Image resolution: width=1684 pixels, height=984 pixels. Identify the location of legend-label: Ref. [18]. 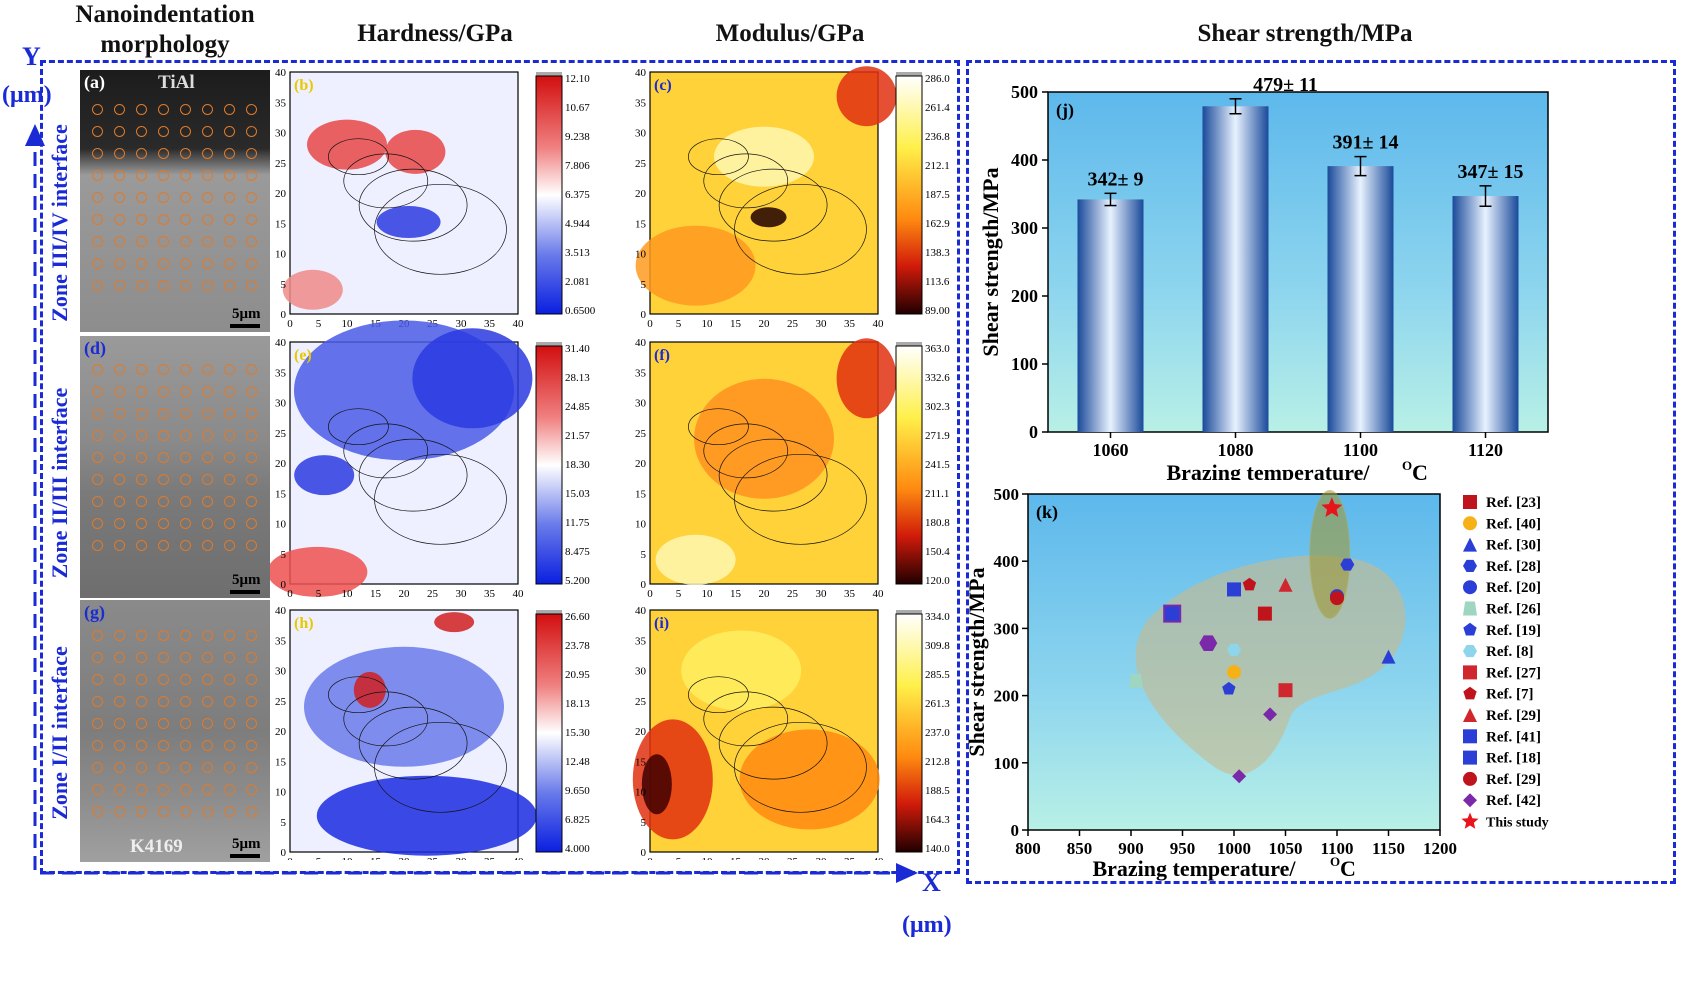
(1513, 759).